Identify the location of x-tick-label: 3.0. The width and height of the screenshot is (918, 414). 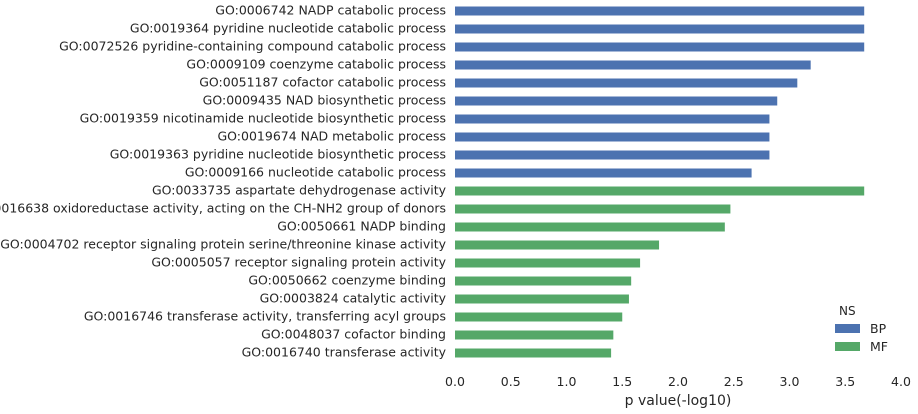
(790, 381).